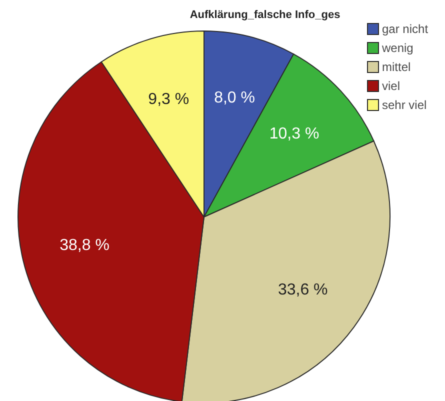 The width and height of the screenshot is (445, 401). What do you see at coordinates (398, 47) in the screenshot?
I see `legend-label: wenig` at bounding box center [398, 47].